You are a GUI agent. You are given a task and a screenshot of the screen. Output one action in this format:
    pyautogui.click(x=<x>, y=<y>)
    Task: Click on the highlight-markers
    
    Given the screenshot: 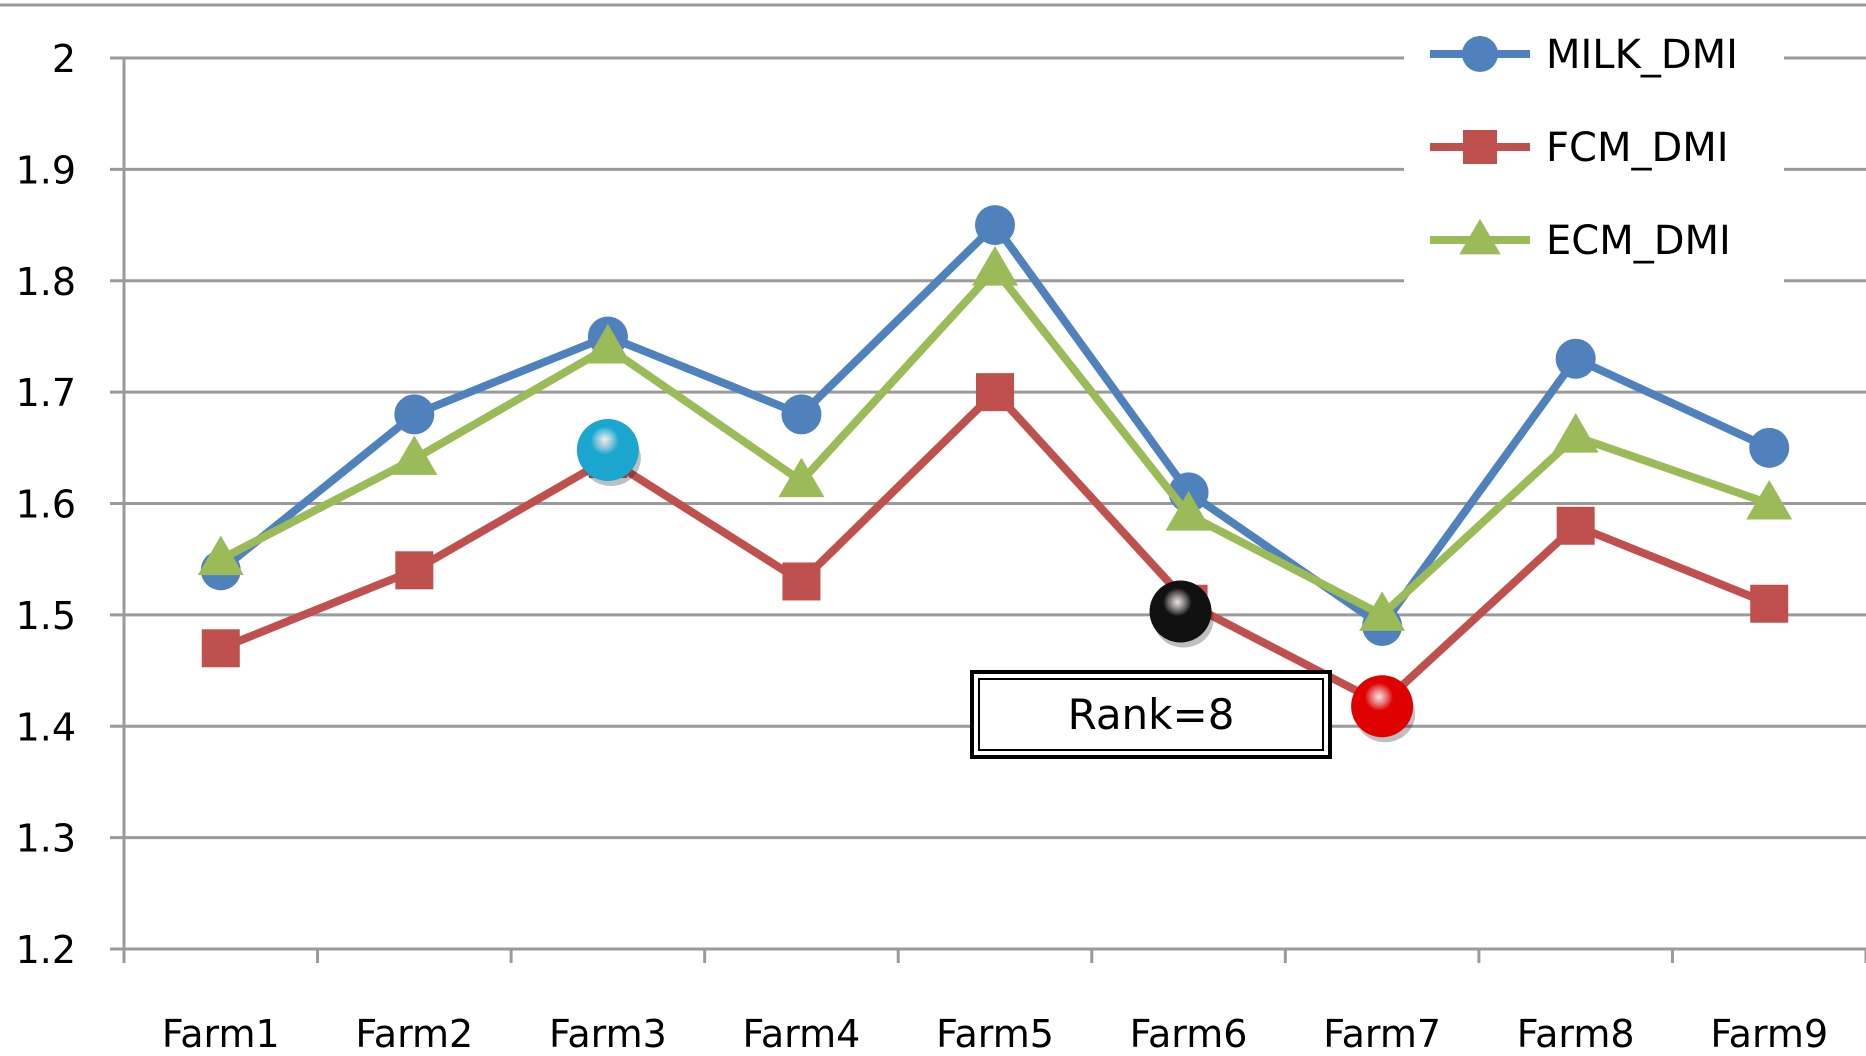 What is the action you would take?
    pyautogui.click(x=996, y=581)
    